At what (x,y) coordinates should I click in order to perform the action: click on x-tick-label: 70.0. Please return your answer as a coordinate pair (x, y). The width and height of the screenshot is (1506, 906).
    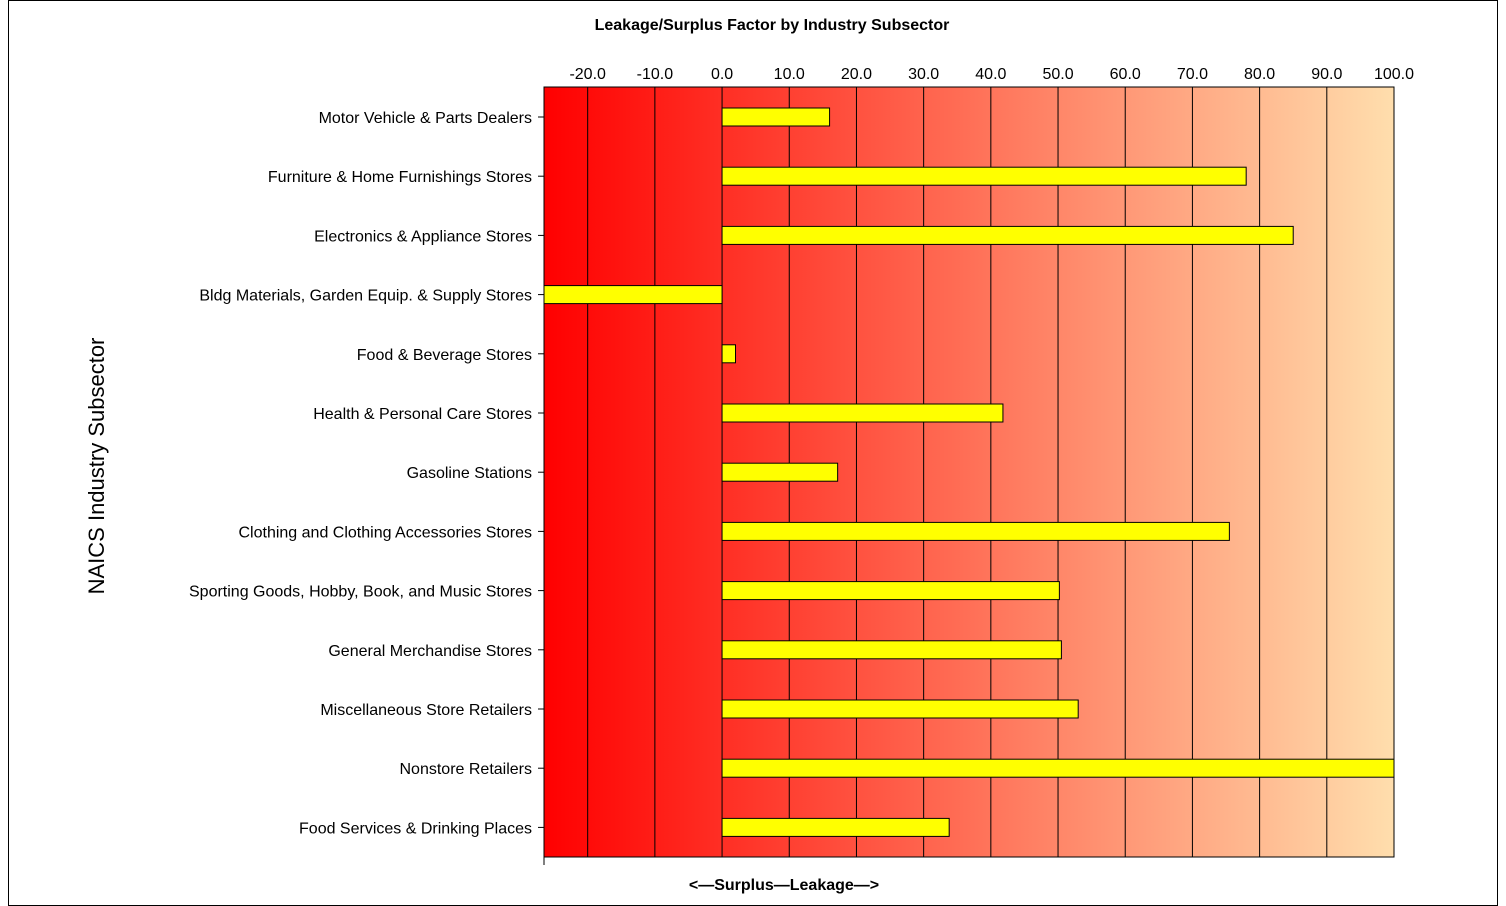
    Looking at the image, I should click on (1192, 74).